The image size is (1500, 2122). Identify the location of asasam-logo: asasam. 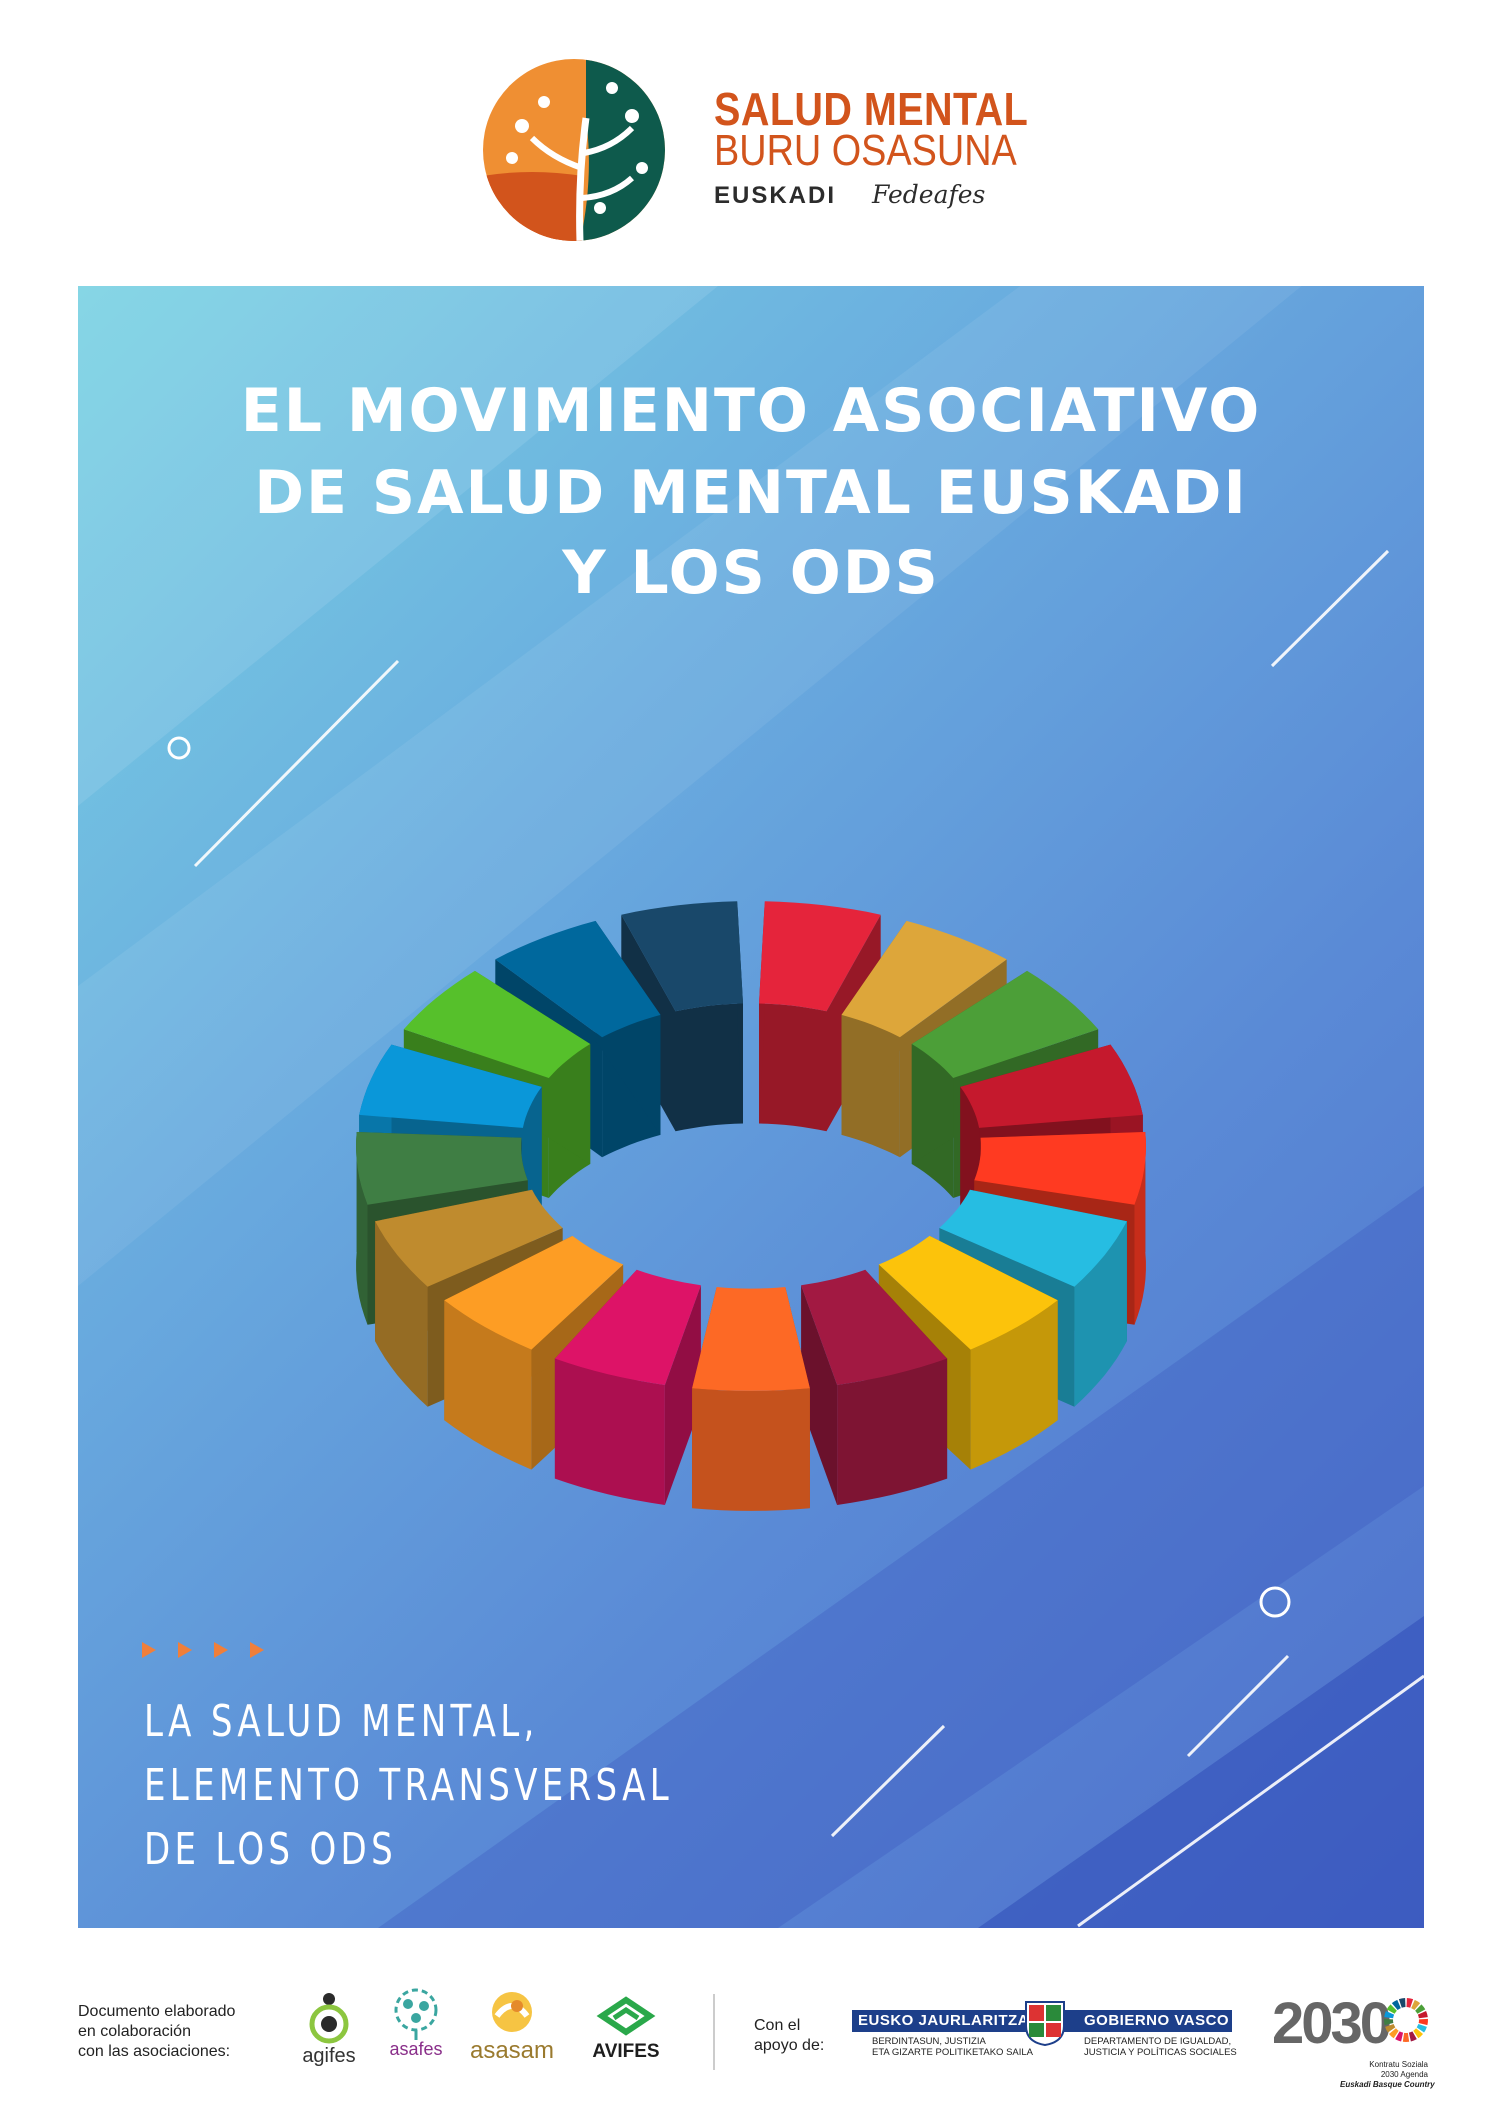
(512, 2027).